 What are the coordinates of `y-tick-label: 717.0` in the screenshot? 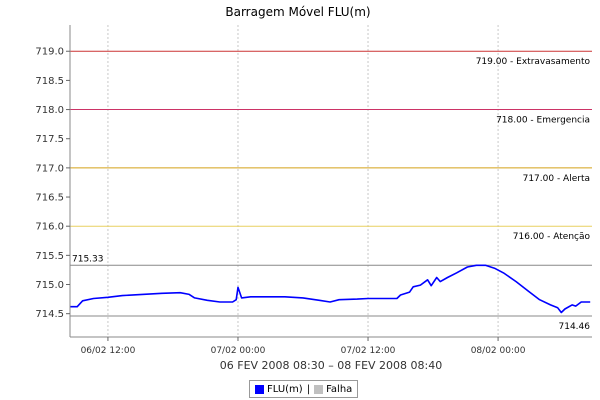 It's located at (49, 168).